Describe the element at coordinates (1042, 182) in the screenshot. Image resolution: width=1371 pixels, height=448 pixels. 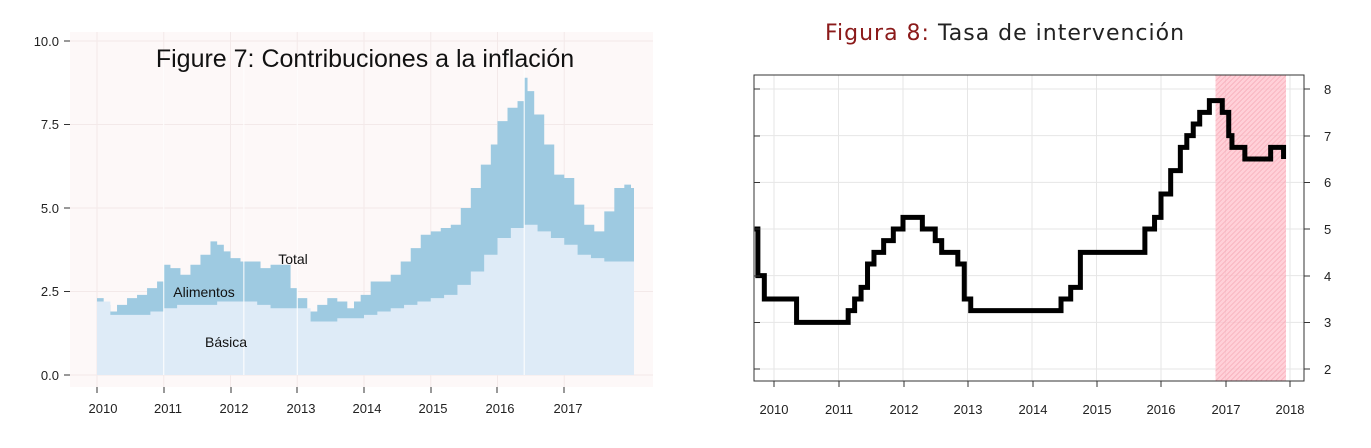
I see `y-tick-right-6: 6` at that location.